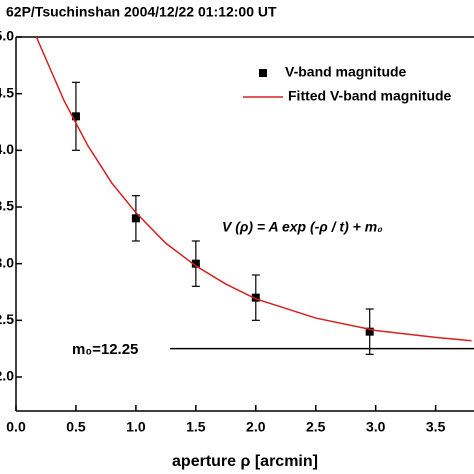 The width and height of the screenshot is (474, 474). Describe the element at coordinates (7, 319) in the screenshot. I see `y-tick-label: 12.5` at that location.